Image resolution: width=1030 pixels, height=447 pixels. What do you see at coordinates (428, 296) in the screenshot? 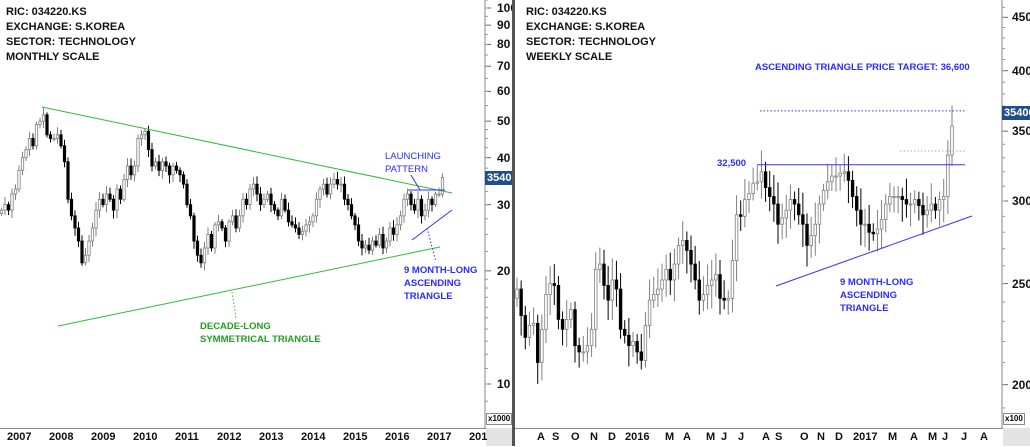
I see `annotation-line: TRIANGLE` at bounding box center [428, 296].